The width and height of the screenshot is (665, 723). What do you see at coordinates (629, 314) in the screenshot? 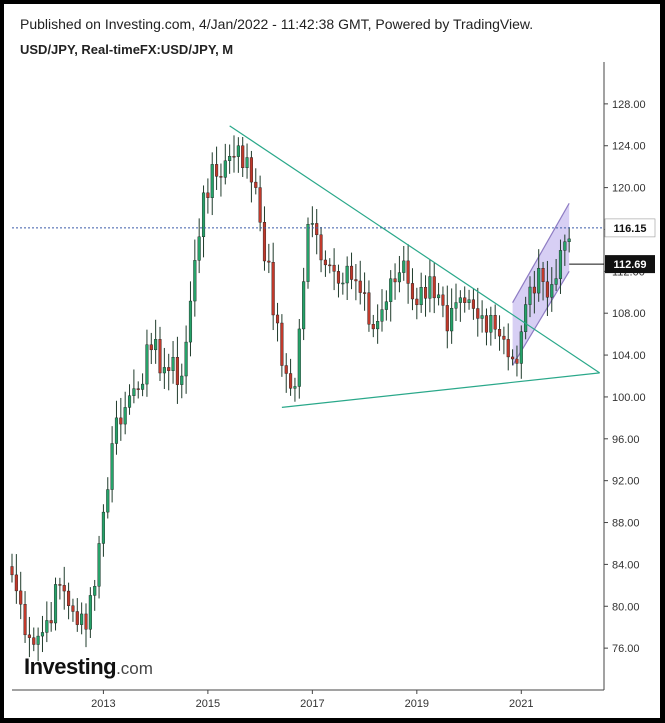
I see `y-tick-label: 108.00` at bounding box center [629, 314].